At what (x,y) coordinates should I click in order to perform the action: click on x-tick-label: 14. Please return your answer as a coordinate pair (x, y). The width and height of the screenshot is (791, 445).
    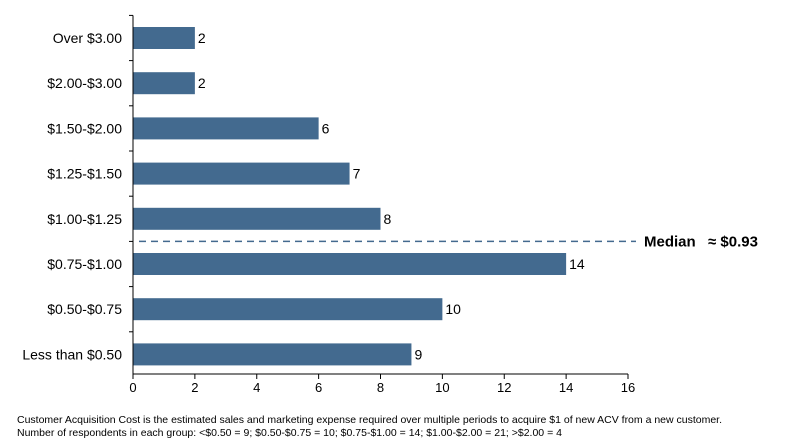
    Looking at the image, I should click on (566, 387).